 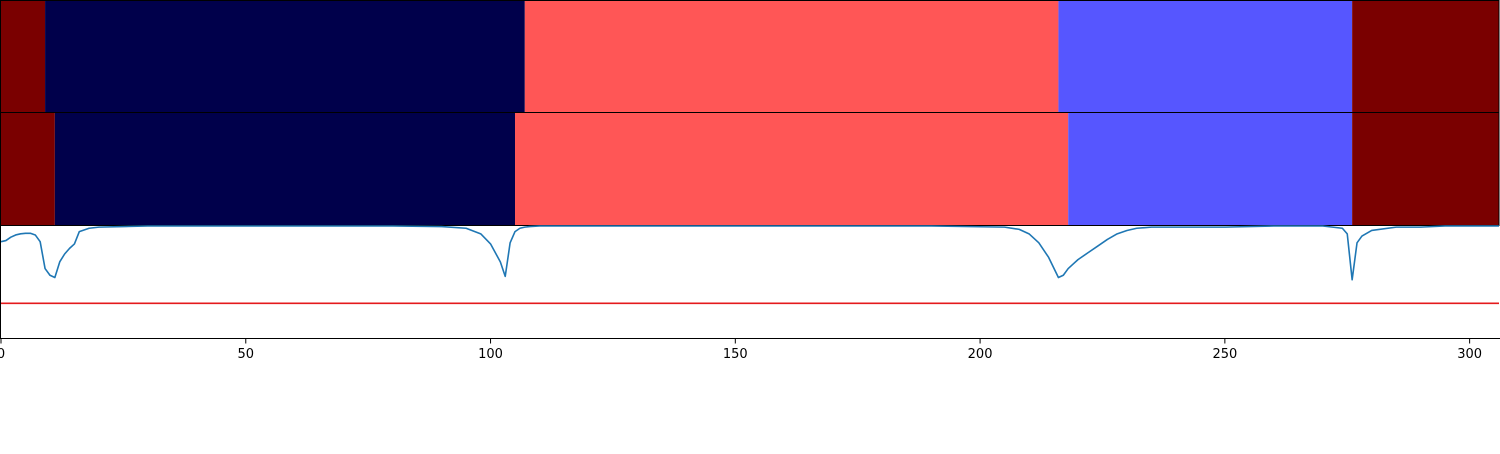 I want to click on x-tick-label-50: 50, so click(x=245, y=354).